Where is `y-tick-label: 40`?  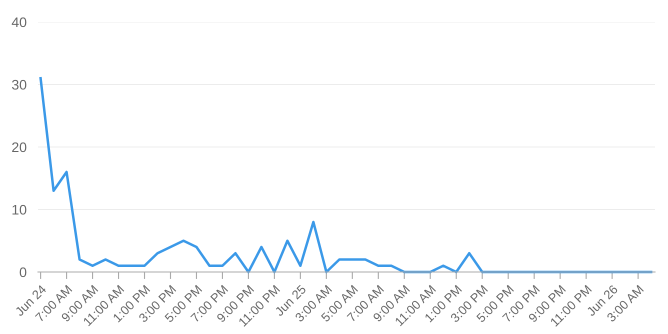 y-tick-label: 40 is located at coordinates (19, 22).